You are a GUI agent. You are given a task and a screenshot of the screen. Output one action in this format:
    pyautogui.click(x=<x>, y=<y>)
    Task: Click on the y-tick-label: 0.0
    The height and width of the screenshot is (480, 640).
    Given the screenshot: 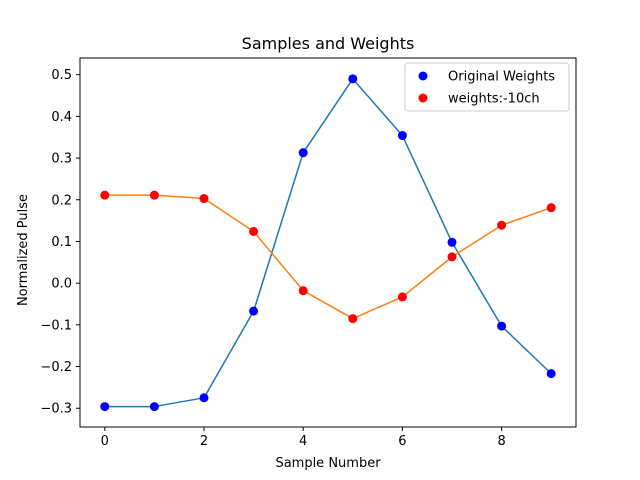 What is the action you would take?
    pyautogui.click(x=61, y=284)
    